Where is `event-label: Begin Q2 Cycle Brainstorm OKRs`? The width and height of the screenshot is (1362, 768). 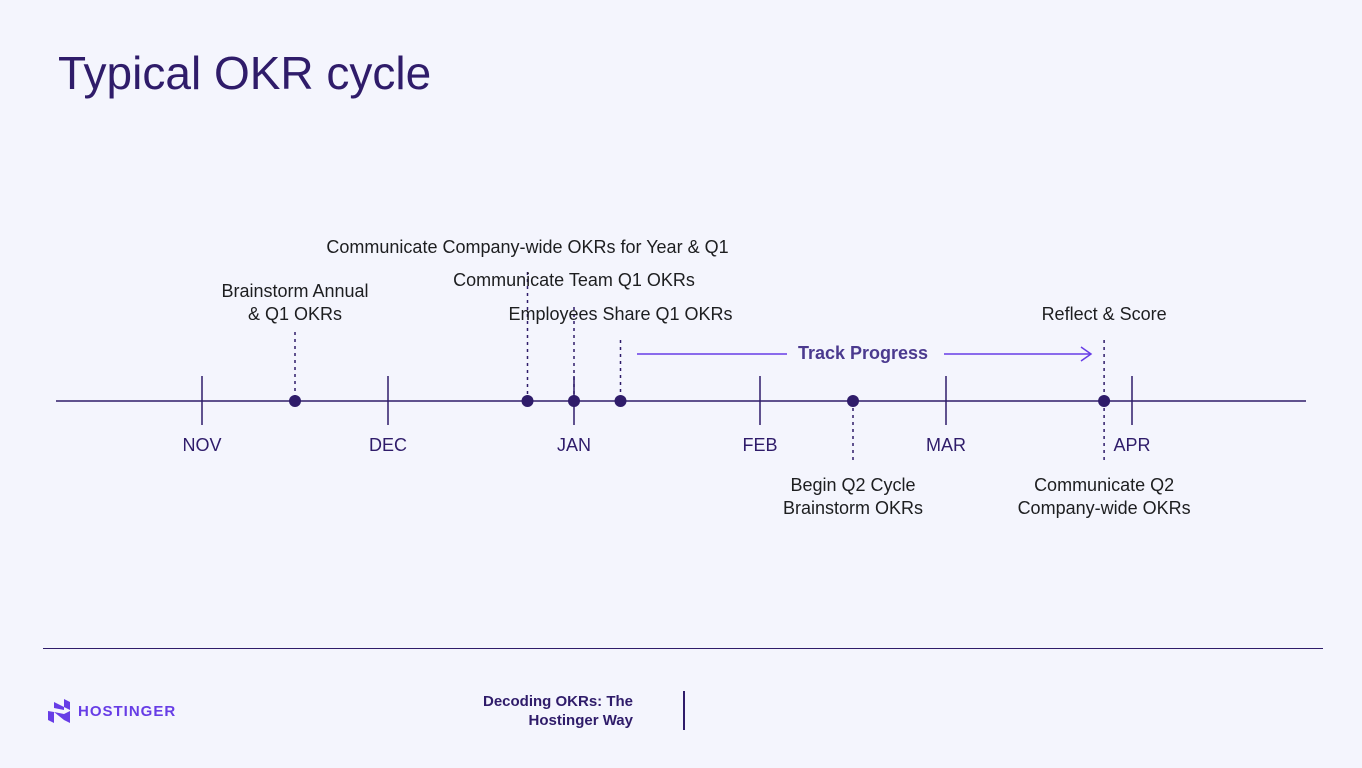
event-label: Begin Q2 Cycle Brainstorm OKRs is located at coordinates (853, 496).